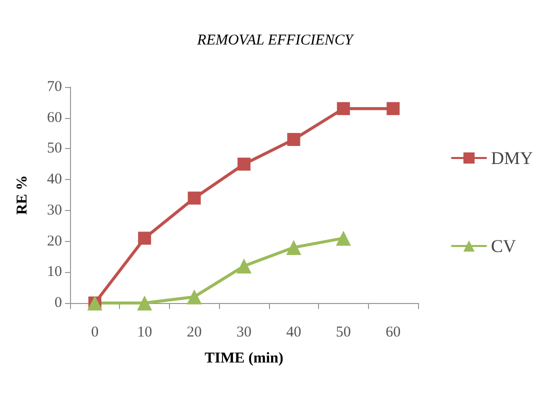  What do you see at coordinates (503, 246) in the screenshot?
I see `legend-label: CV` at bounding box center [503, 246].